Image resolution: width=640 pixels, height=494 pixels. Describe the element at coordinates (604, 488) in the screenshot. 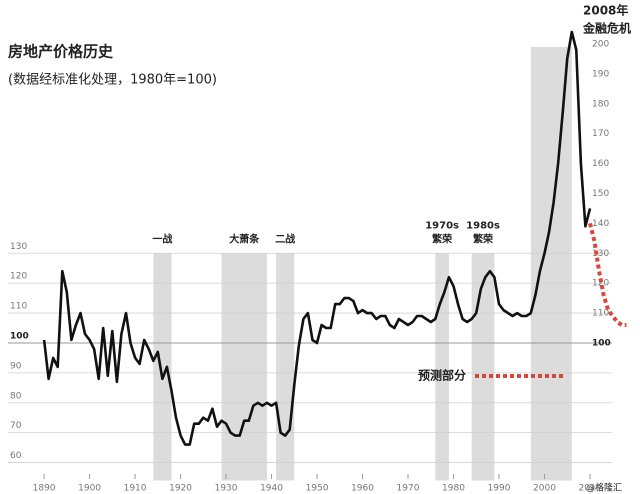

I see `watermark: @格隆汇` at that location.